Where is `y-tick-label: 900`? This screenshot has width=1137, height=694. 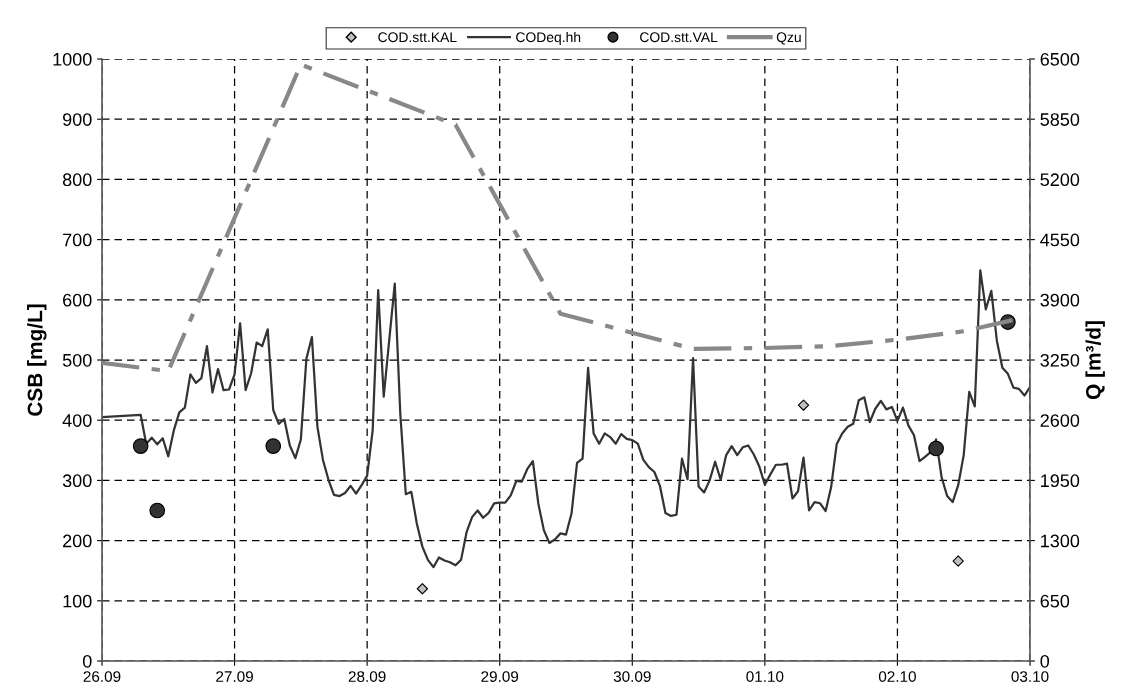
y-tick-label: 900 is located at coordinates (77, 119).